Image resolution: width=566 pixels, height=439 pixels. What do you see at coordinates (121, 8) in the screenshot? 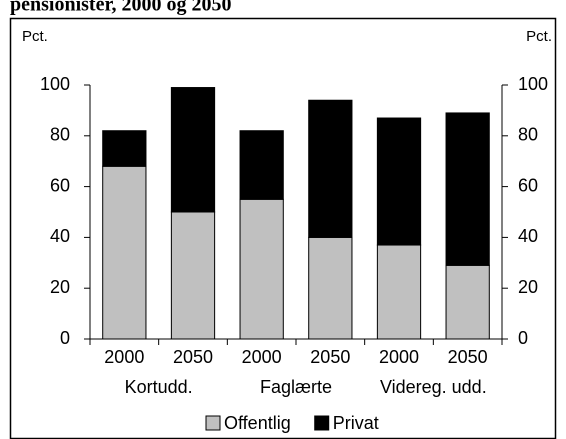
I see `chart-title: pensionister, 2000 og 2050` at bounding box center [121, 8].